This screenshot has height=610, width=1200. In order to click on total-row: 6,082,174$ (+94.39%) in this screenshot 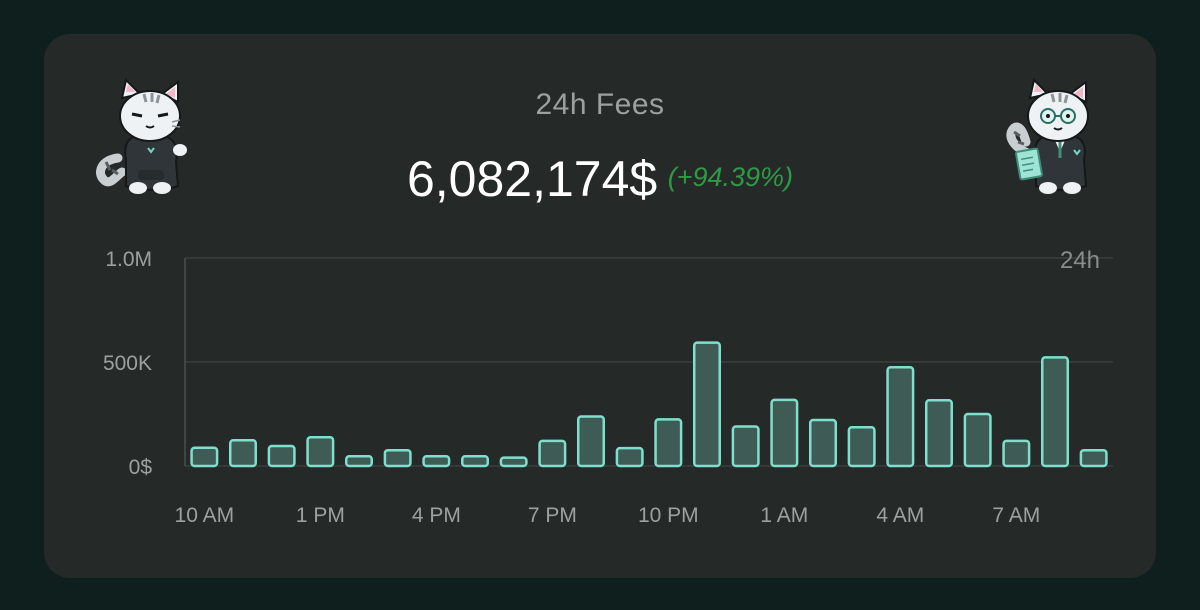, I will do `click(600, 179)`.